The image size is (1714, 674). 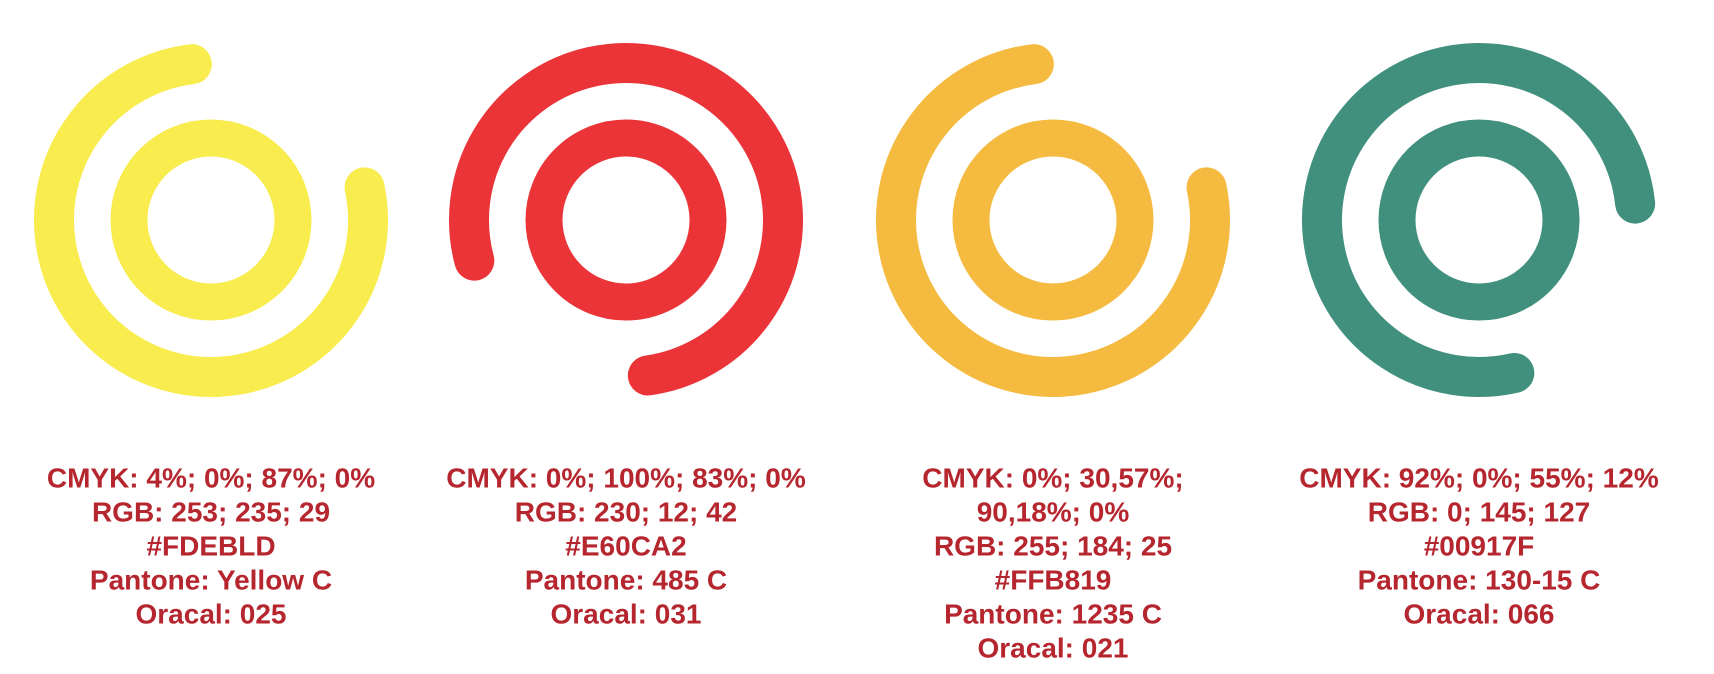 I want to click on swatch-spec: CMYK: 0%; 30,57%;, so click(x=1052, y=477).